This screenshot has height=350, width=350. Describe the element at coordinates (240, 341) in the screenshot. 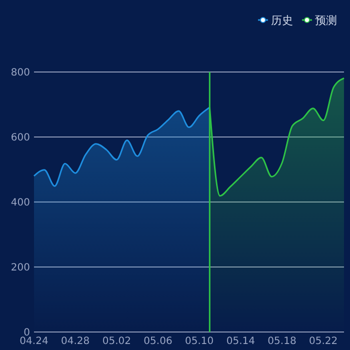

I see `x-tick-label: 05.14` at that location.